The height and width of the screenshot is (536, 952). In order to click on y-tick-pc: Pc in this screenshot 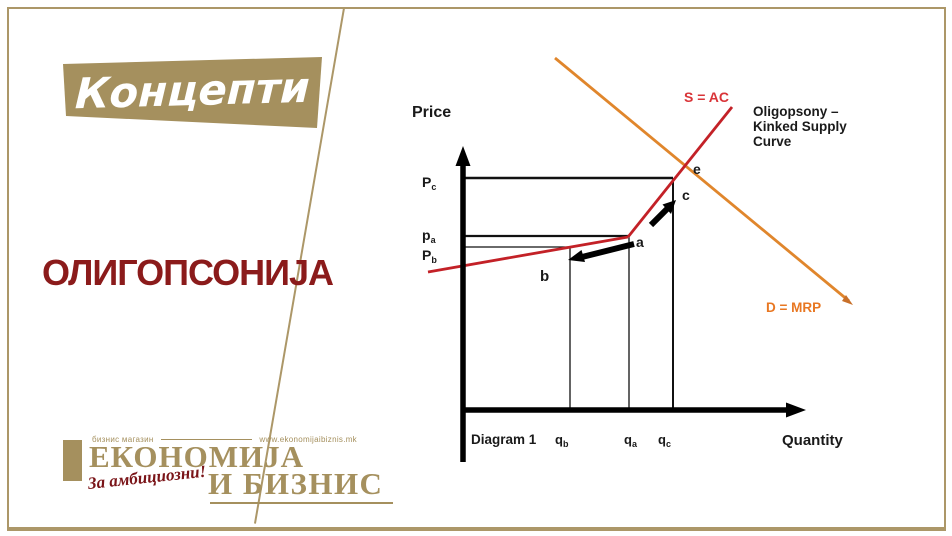, I will do `click(429, 183)`.